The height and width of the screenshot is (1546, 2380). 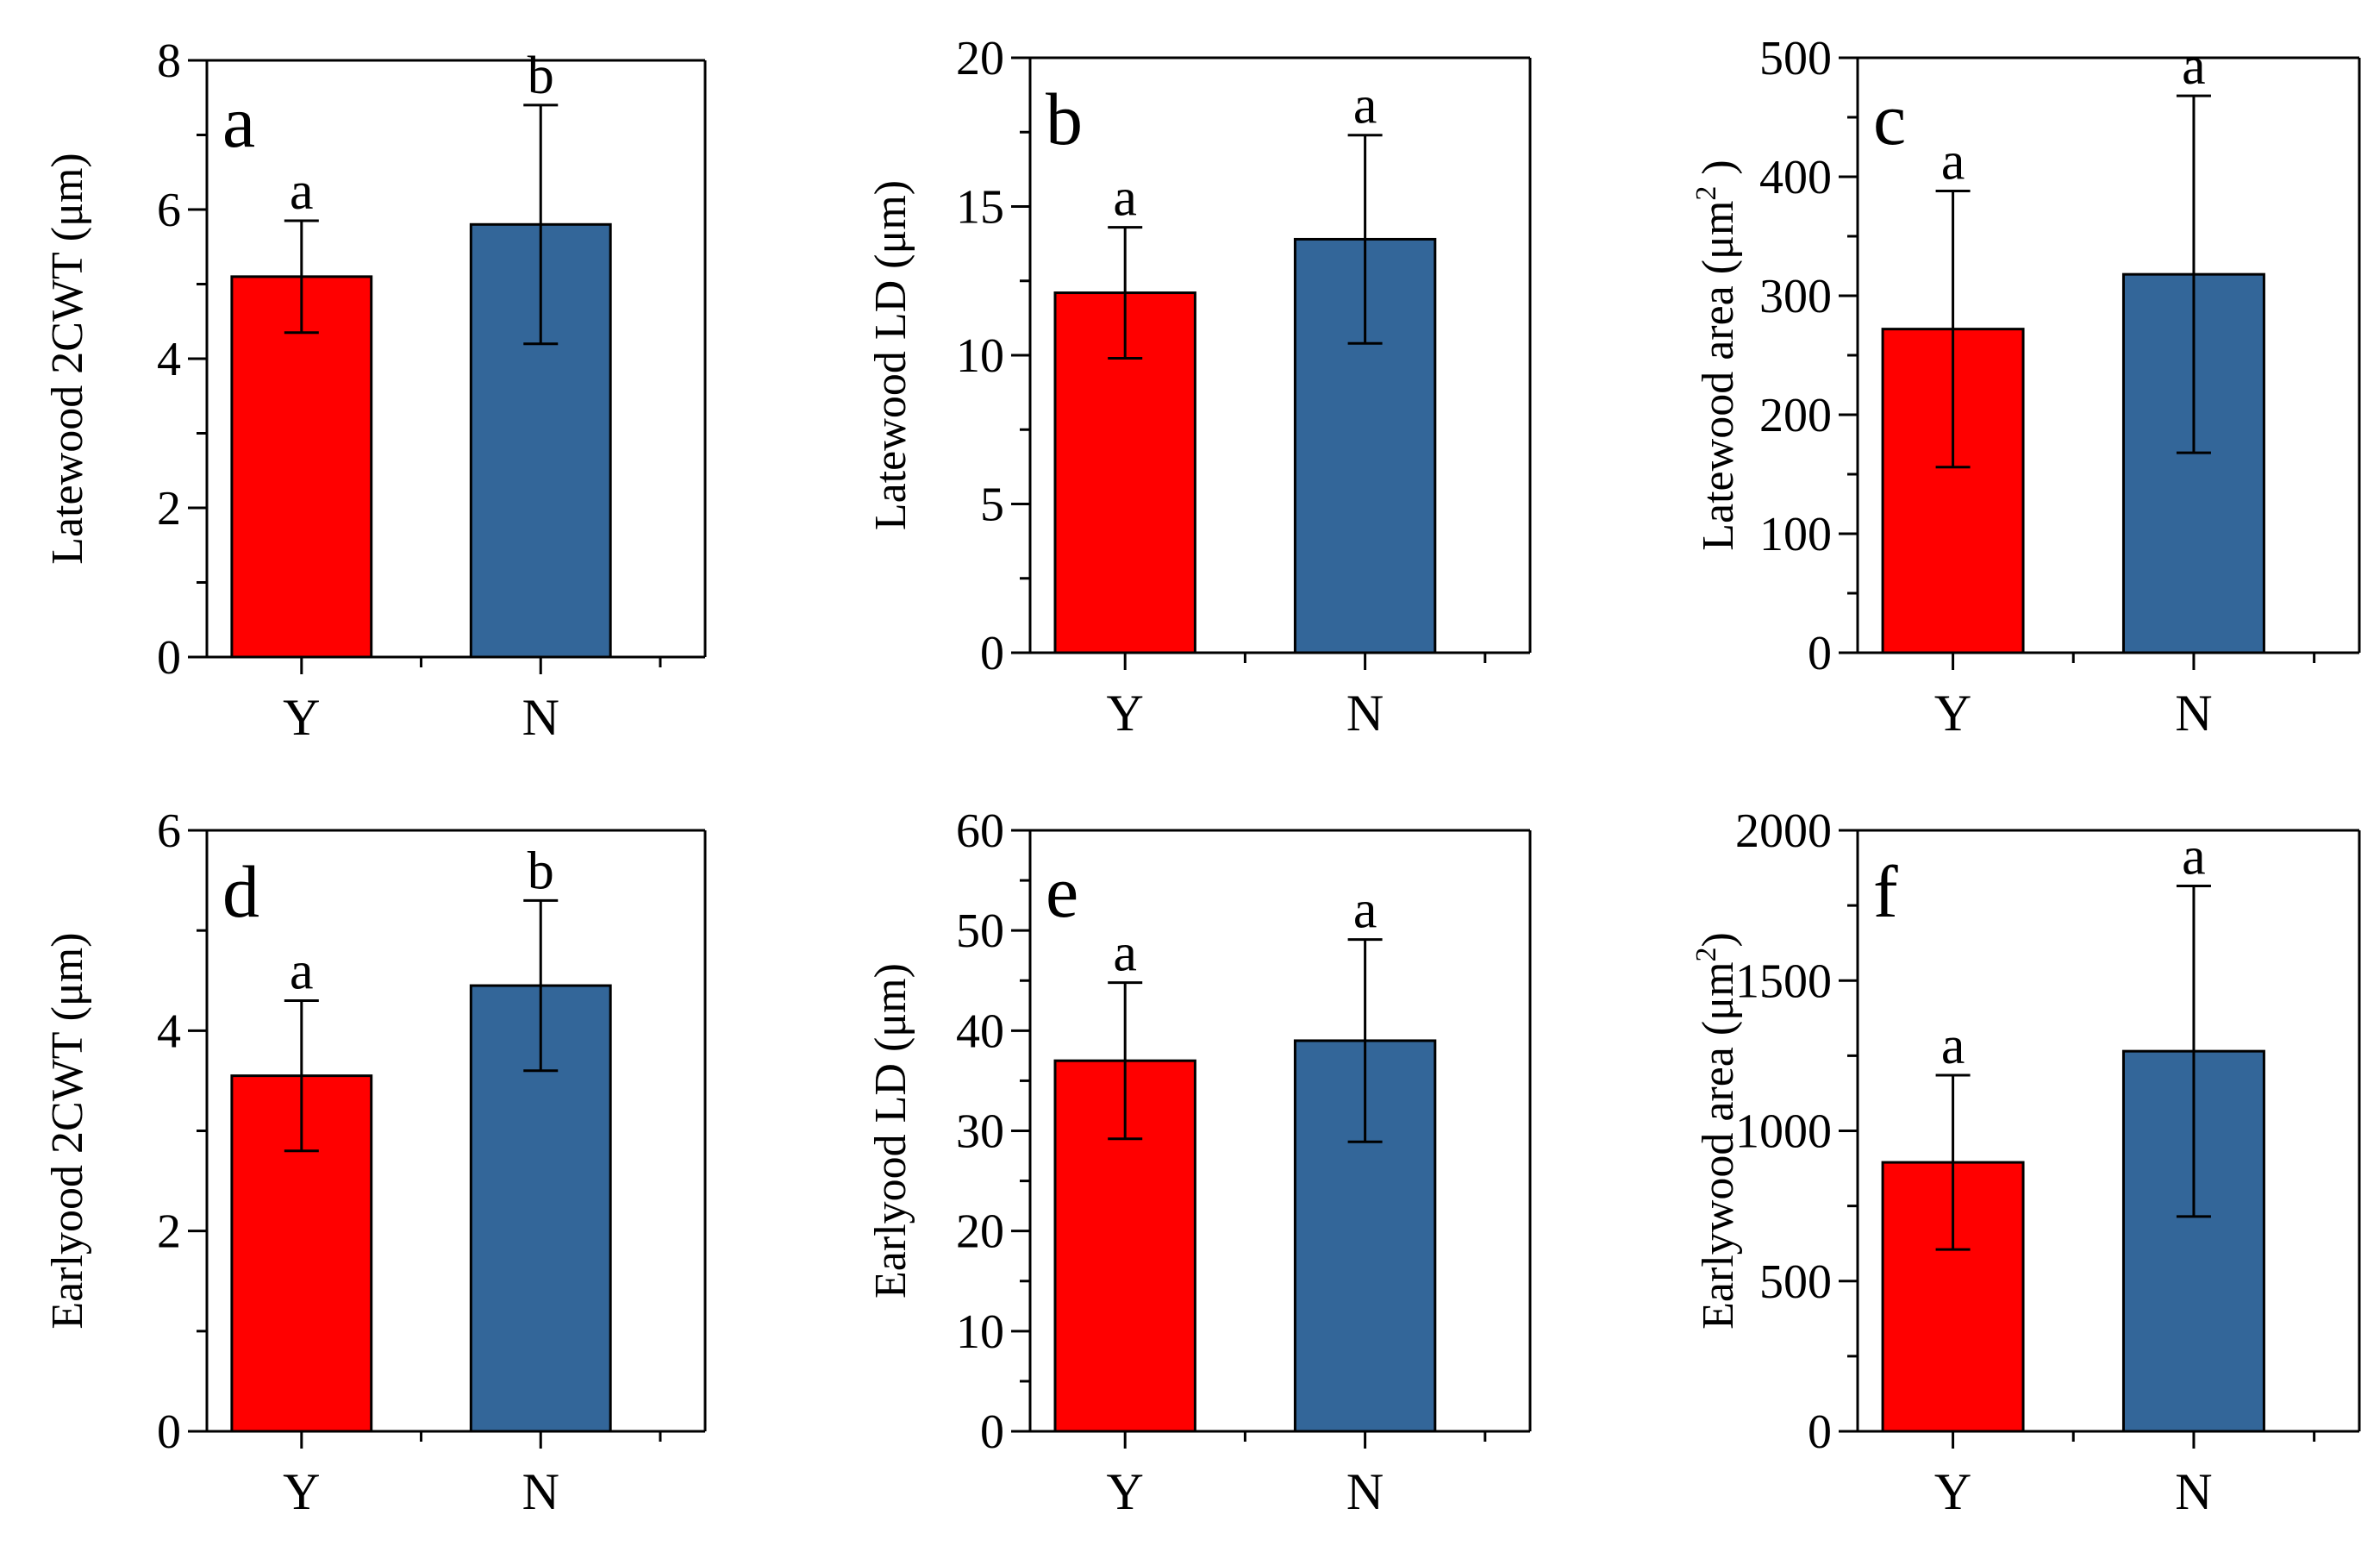 I want to click on y-axis-label: Earlywood area (μm2), so click(x=1717, y=1131).